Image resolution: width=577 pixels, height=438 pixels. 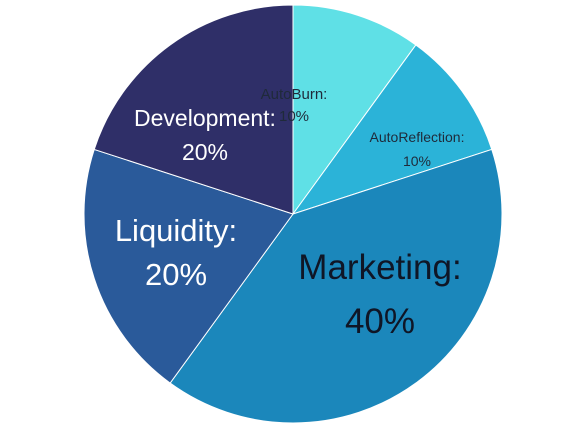 What do you see at coordinates (176, 230) in the screenshot?
I see `slice-label: Liquidity:` at bounding box center [176, 230].